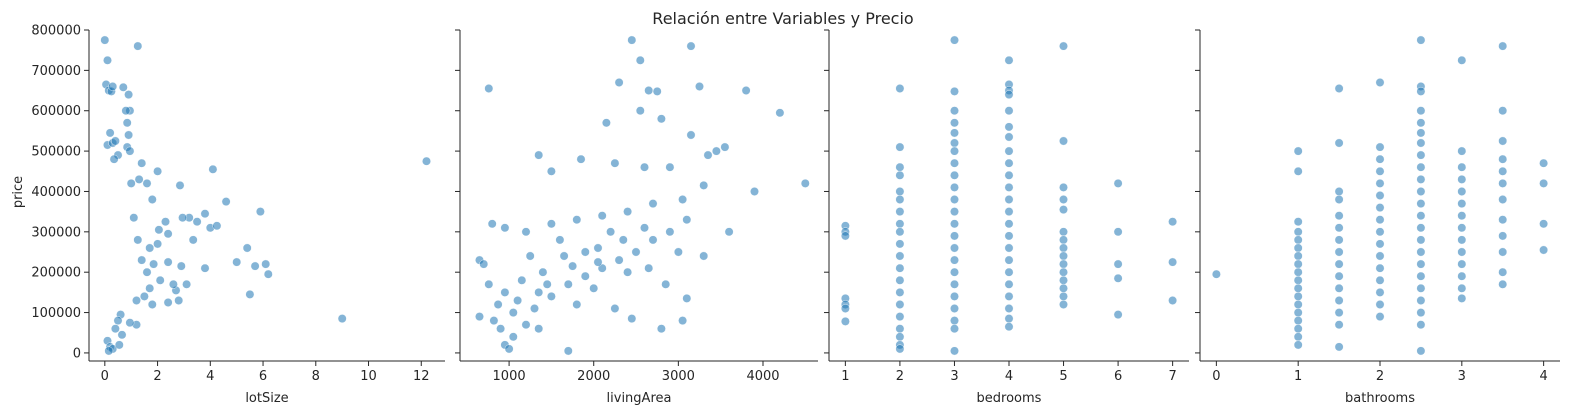 The height and width of the screenshot is (417, 1574). What do you see at coordinates (368, 376) in the screenshot?
I see `x-tick-label: 10` at bounding box center [368, 376].